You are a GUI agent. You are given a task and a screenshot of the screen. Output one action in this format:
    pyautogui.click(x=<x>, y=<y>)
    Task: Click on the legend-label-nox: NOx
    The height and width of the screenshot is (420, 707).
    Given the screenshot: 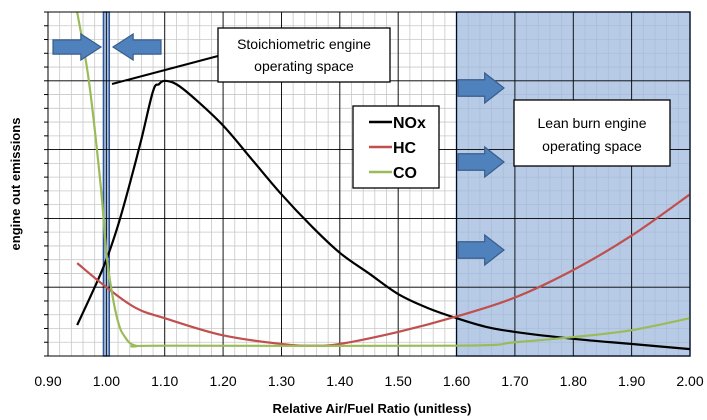 What is the action you would take?
    pyautogui.click(x=409, y=123)
    